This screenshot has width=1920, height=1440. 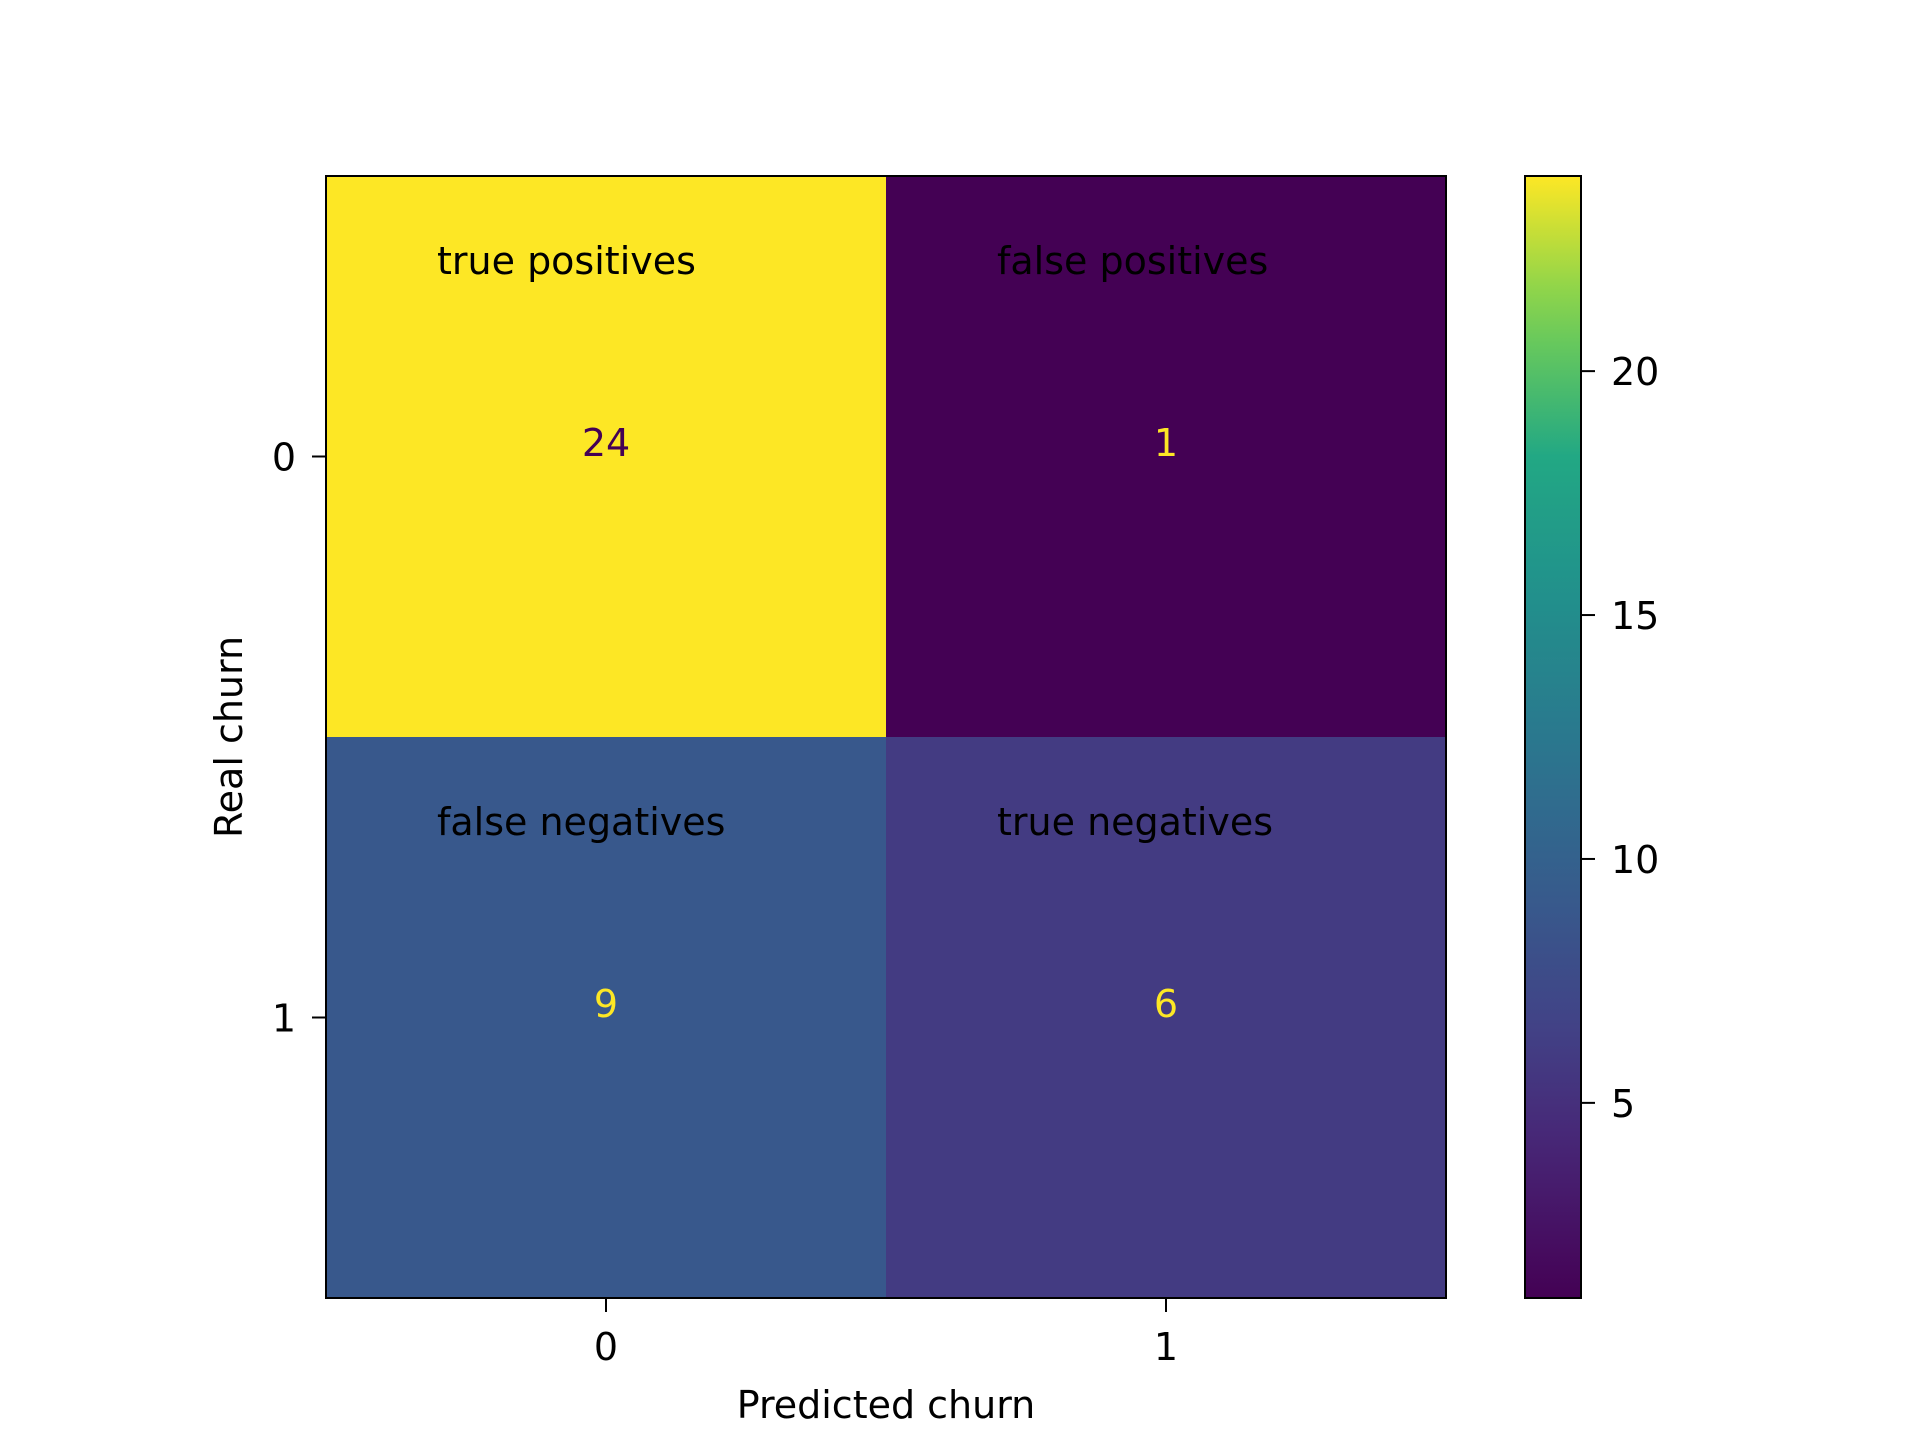 What do you see at coordinates (229, 737) in the screenshot?
I see `y-axis-label: Real churn` at bounding box center [229, 737].